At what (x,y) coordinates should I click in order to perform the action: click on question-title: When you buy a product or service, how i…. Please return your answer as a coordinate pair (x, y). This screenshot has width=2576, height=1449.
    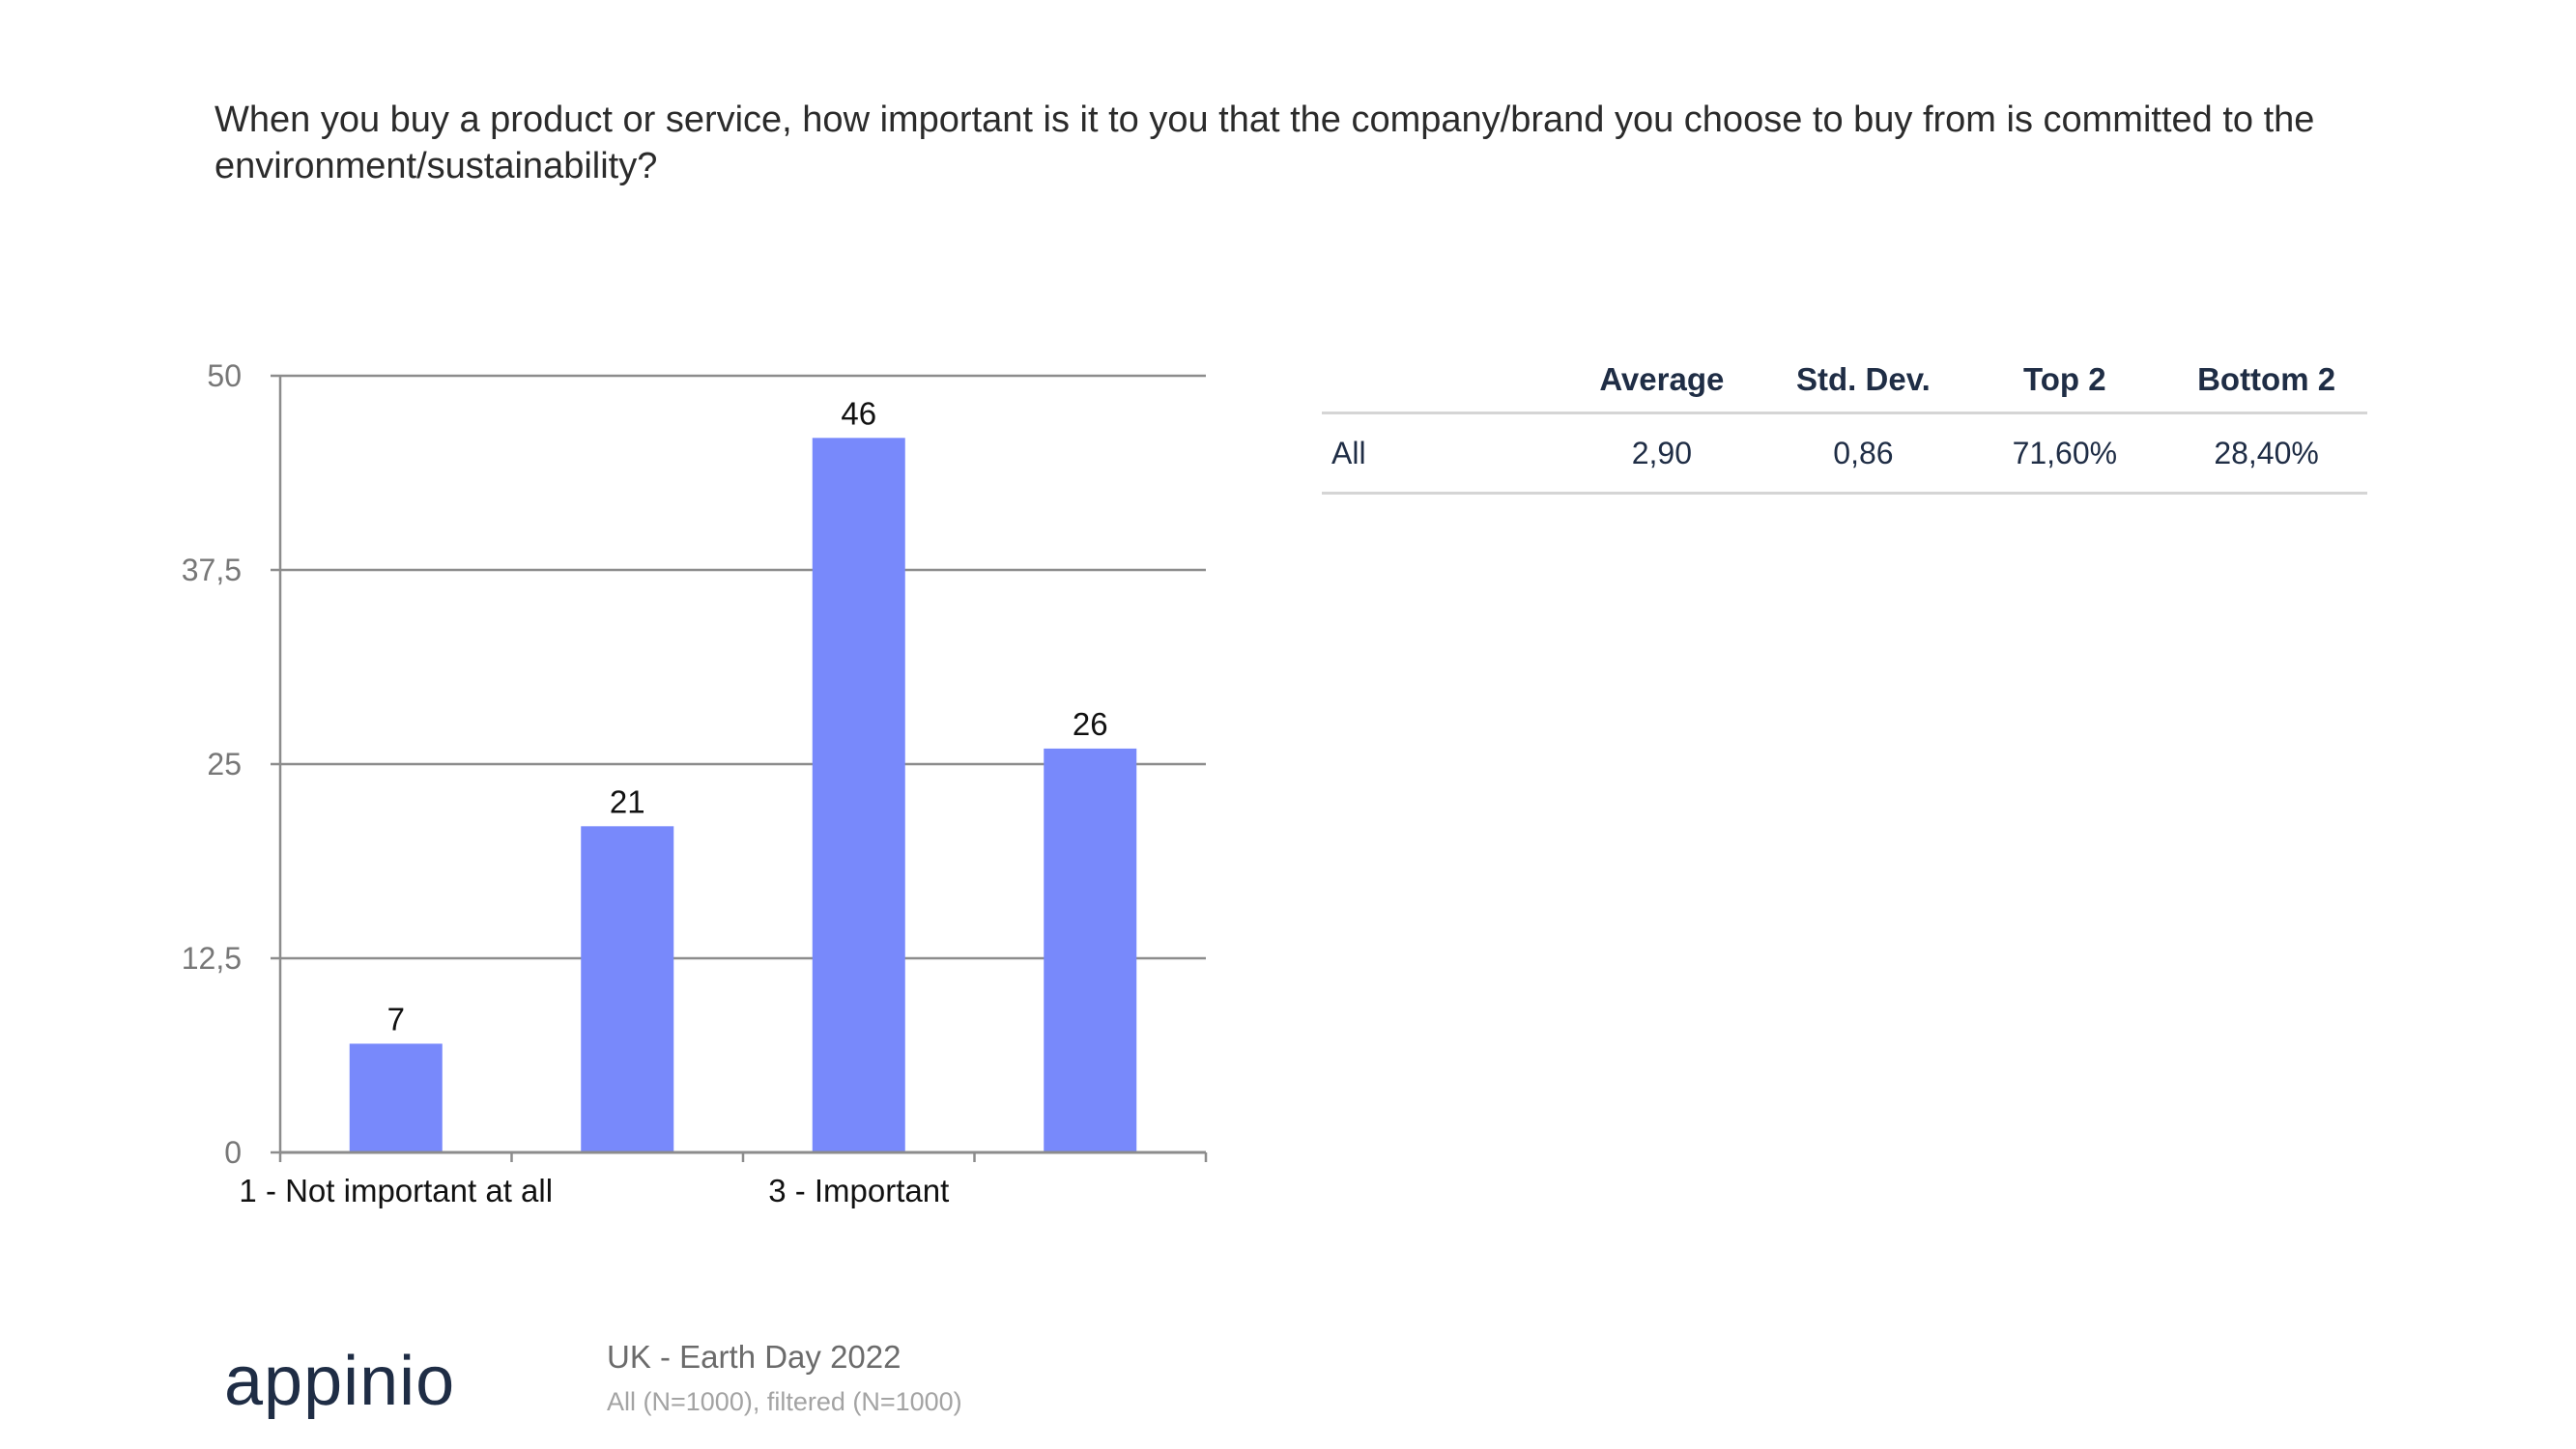
    Looking at the image, I should click on (1265, 142).